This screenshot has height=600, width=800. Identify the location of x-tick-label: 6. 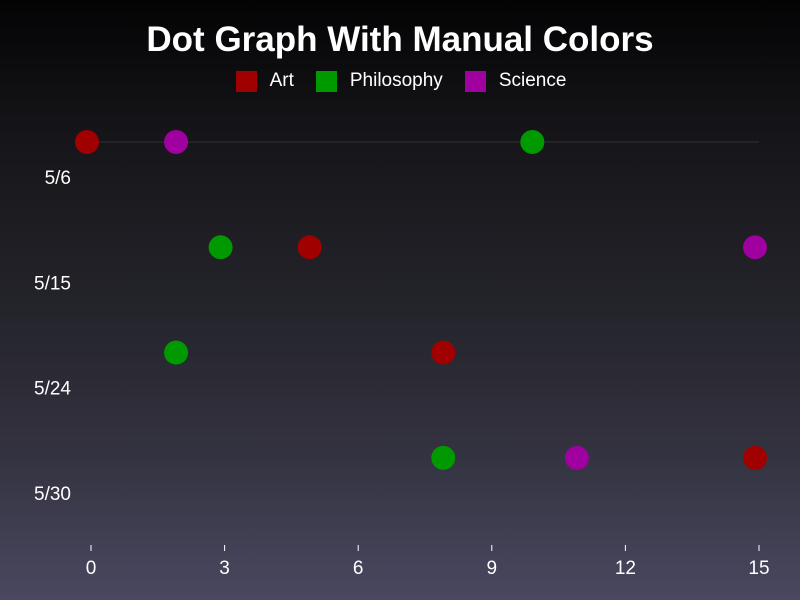
(358, 568).